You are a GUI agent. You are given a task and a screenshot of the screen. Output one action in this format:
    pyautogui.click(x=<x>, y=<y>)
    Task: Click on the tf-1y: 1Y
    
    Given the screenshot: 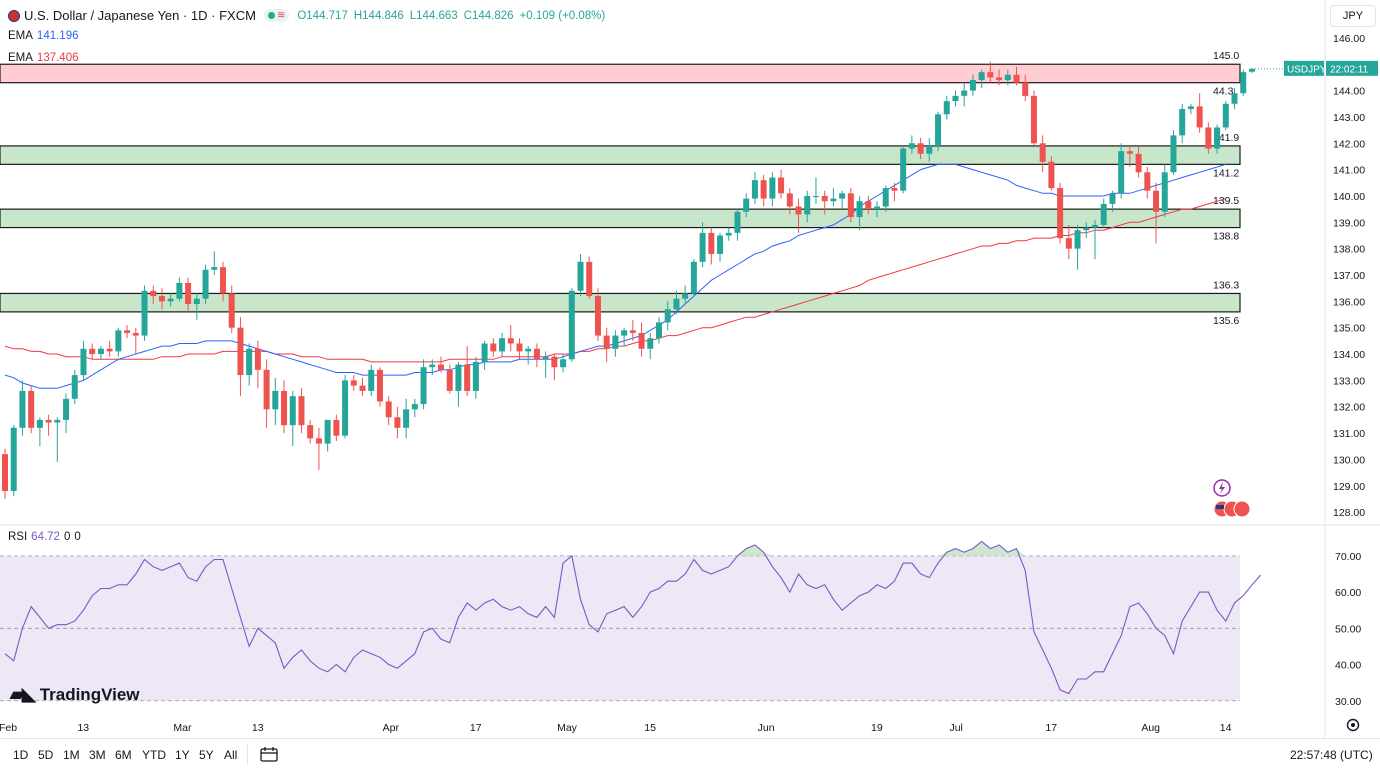 What is the action you would take?
    pyautogui.click(x=182, y=755)
    